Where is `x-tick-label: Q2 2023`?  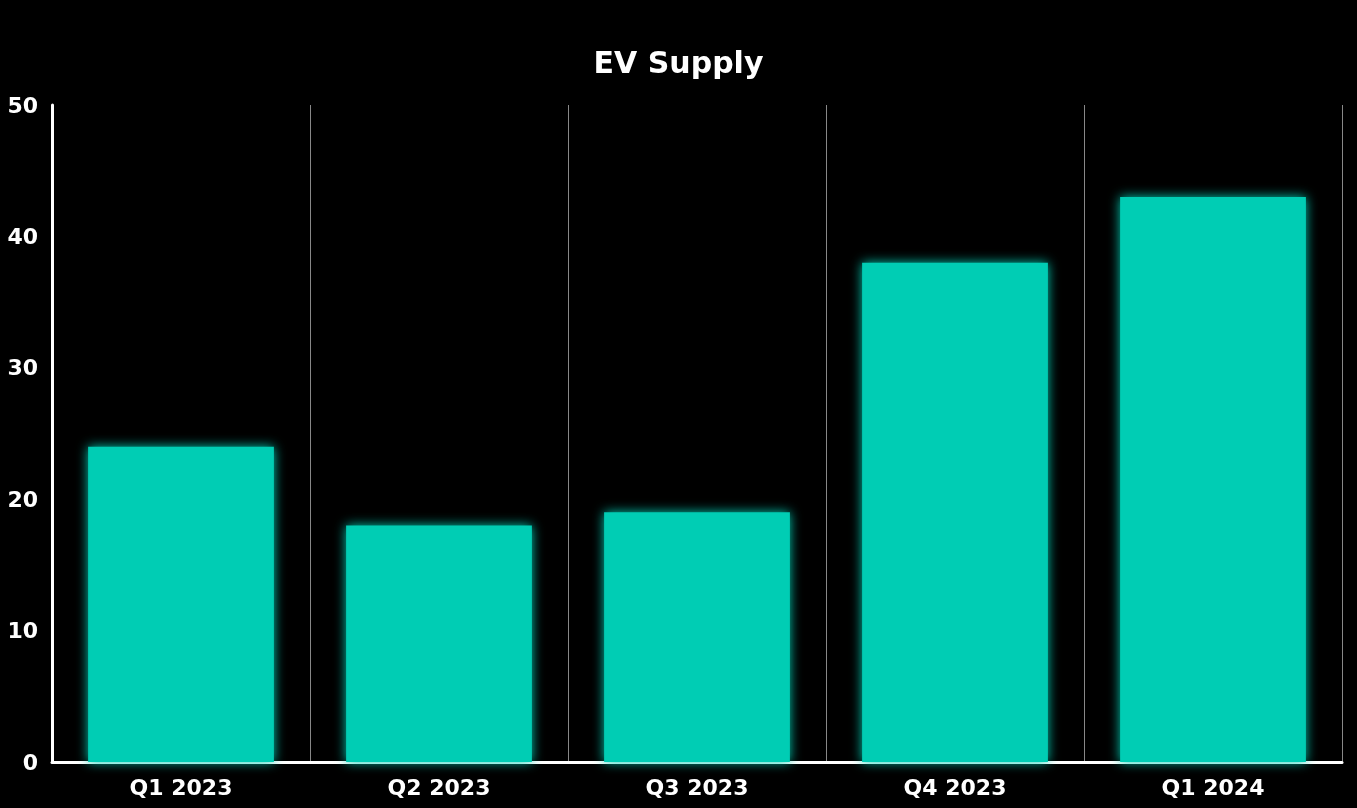 x-tick-label: Q2 2023 is located at coordinates (439, 787).